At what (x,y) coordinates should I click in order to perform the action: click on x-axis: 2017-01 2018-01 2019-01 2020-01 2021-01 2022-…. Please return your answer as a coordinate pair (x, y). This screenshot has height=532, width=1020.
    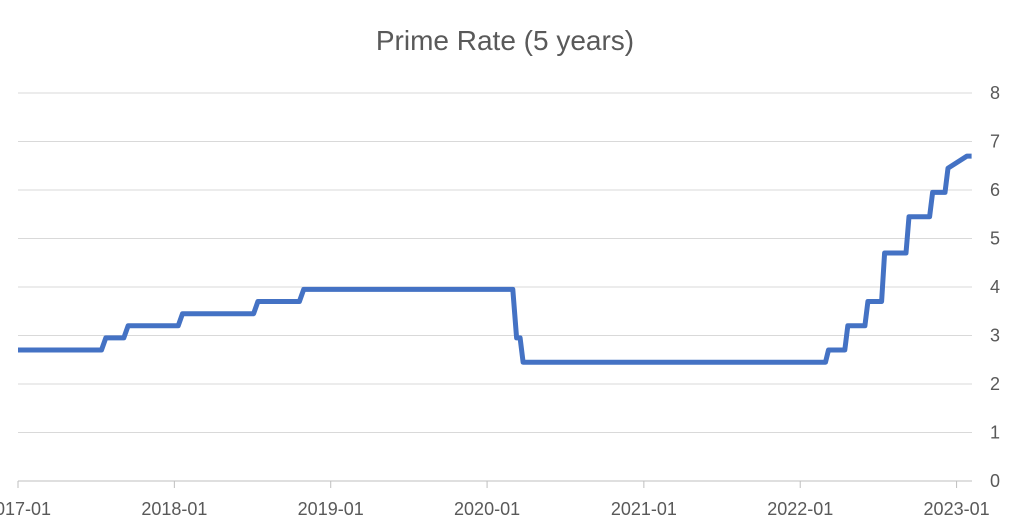
    Looking at the image, I should click on (495, 499).